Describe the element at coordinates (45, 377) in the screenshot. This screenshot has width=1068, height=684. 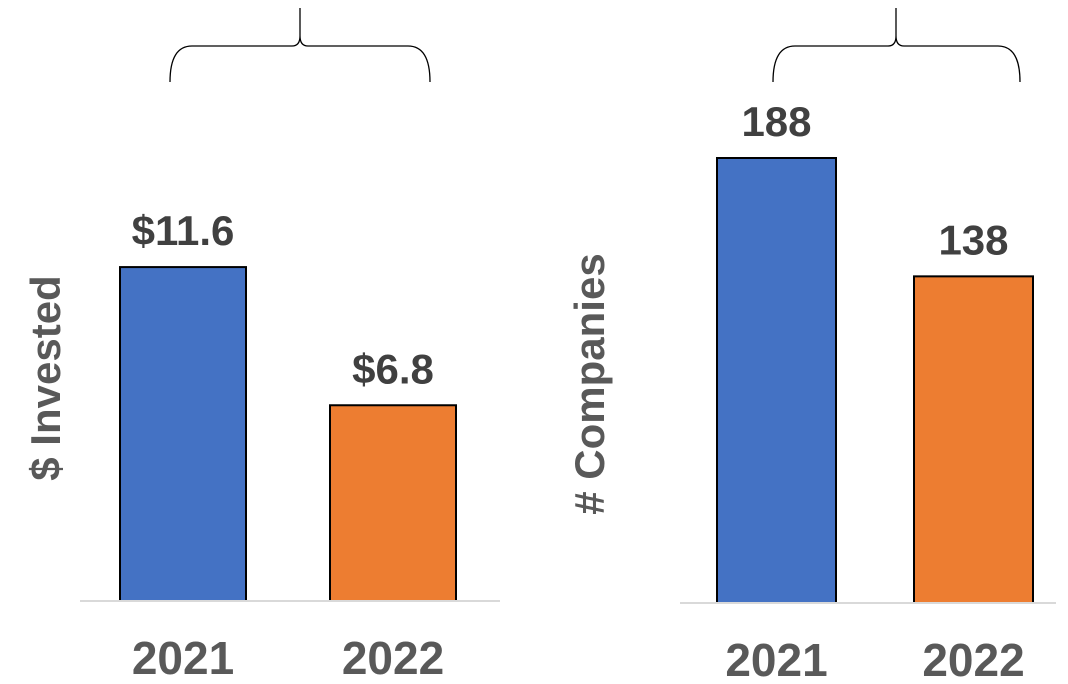
I see `y-axis-label: $ Invested` at that location.